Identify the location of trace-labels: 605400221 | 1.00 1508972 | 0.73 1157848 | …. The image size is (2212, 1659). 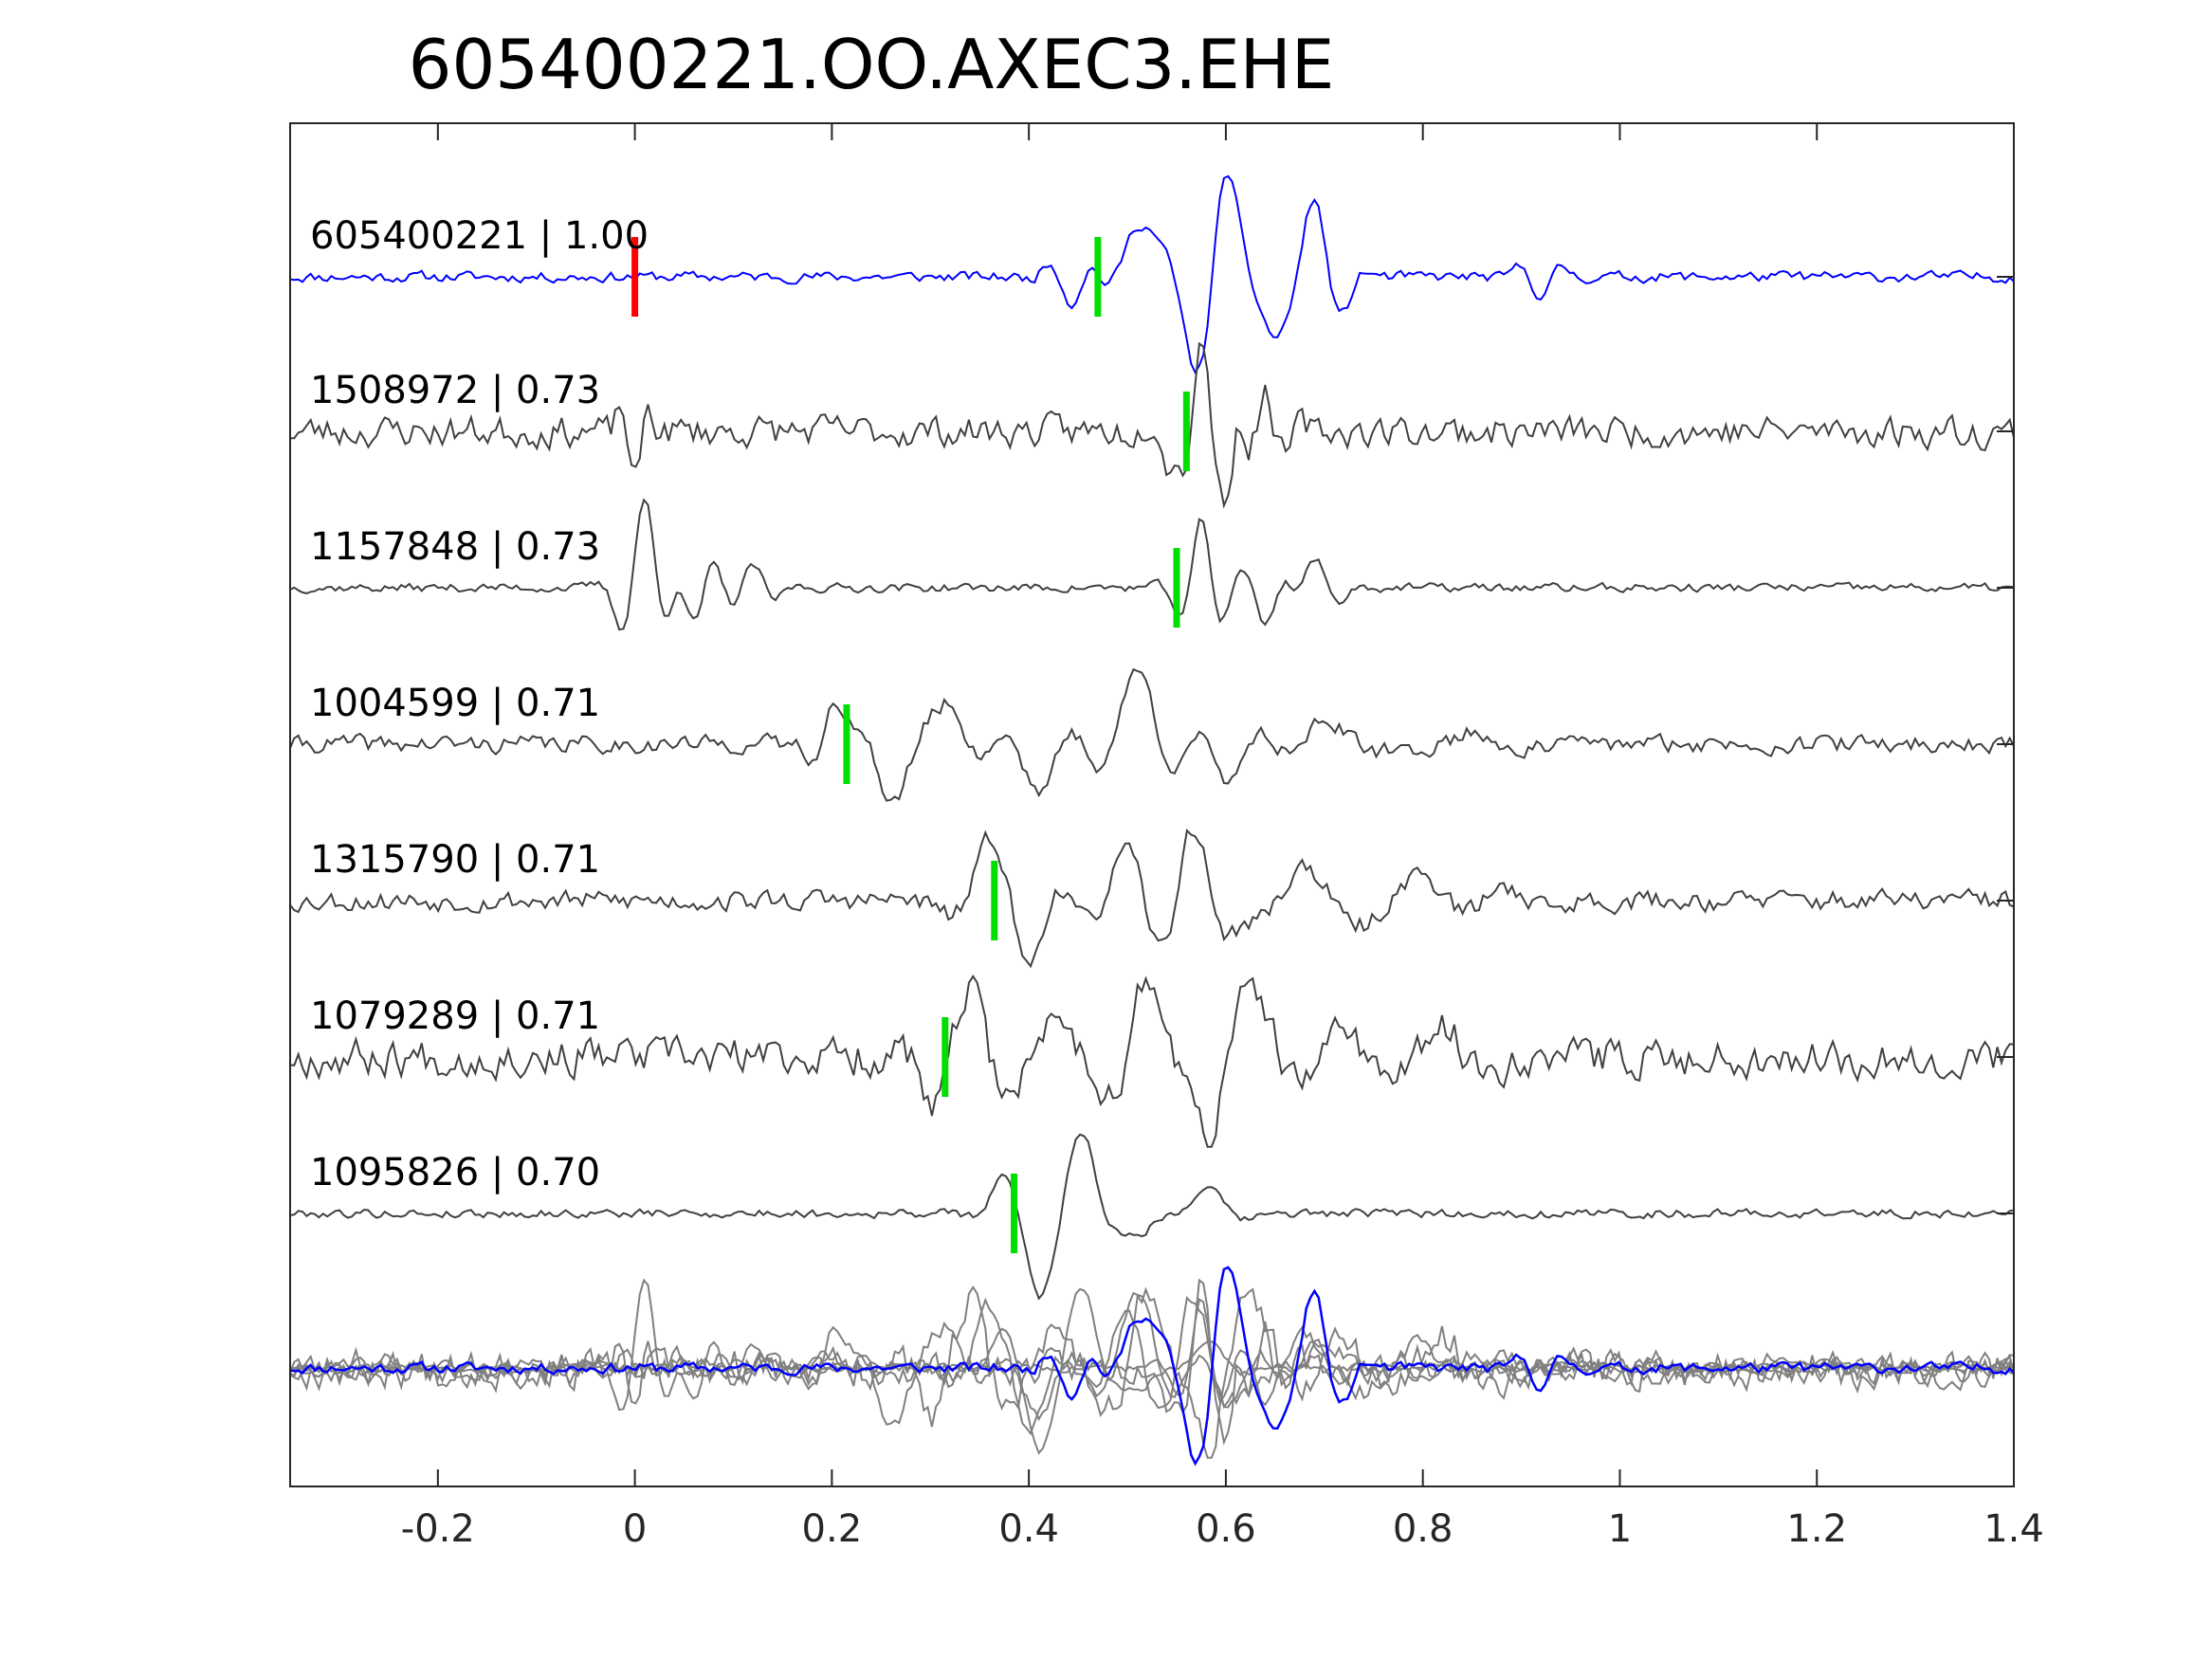
(479, 704).